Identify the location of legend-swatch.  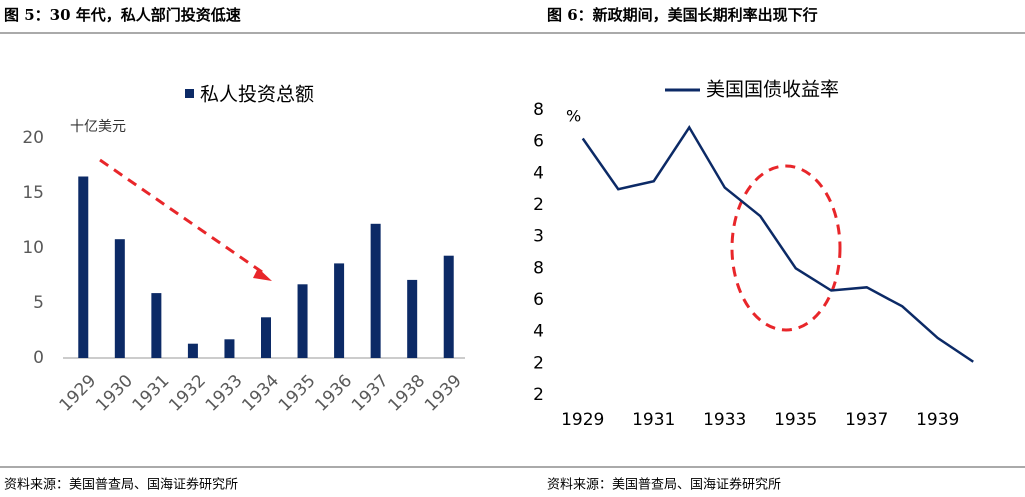
(189, 93).